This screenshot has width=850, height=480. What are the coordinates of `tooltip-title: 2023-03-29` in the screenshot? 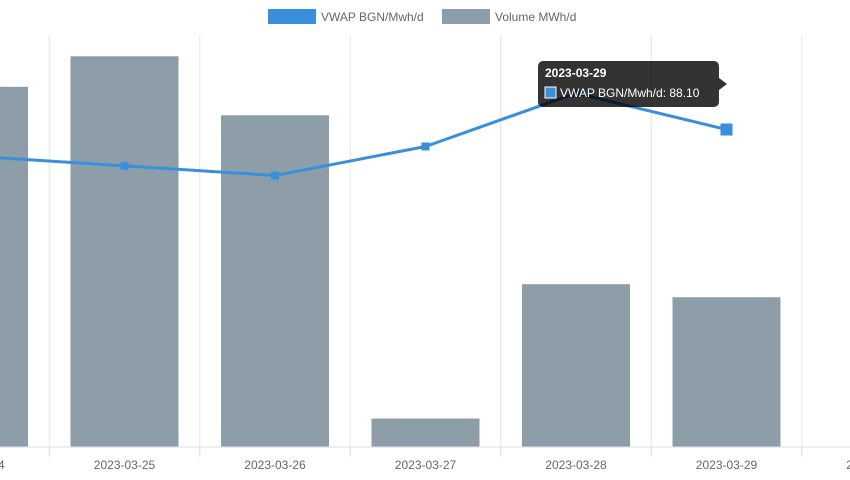 It's located at (576, 73).